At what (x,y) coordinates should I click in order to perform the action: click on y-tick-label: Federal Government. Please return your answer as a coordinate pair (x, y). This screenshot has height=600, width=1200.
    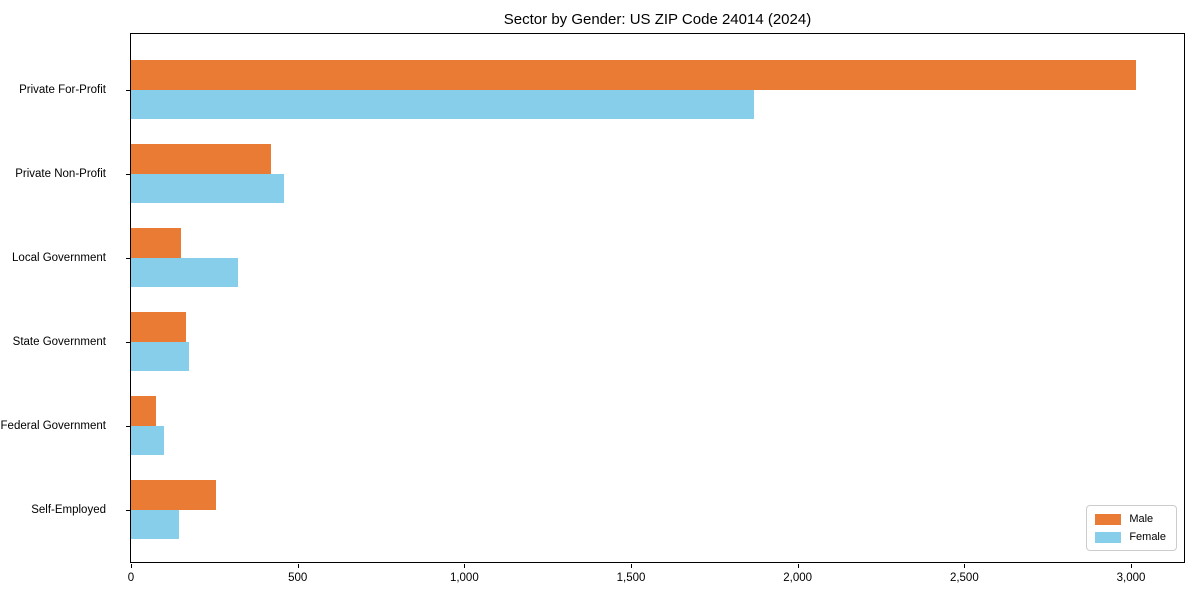
    Looking at the image, I should click on (53, 425).